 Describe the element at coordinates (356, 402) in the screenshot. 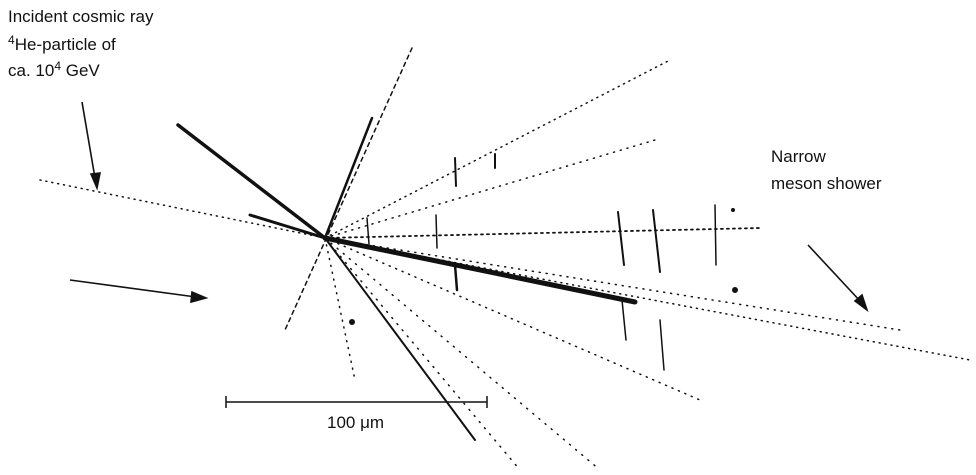

I see `scale-bar` at that location.